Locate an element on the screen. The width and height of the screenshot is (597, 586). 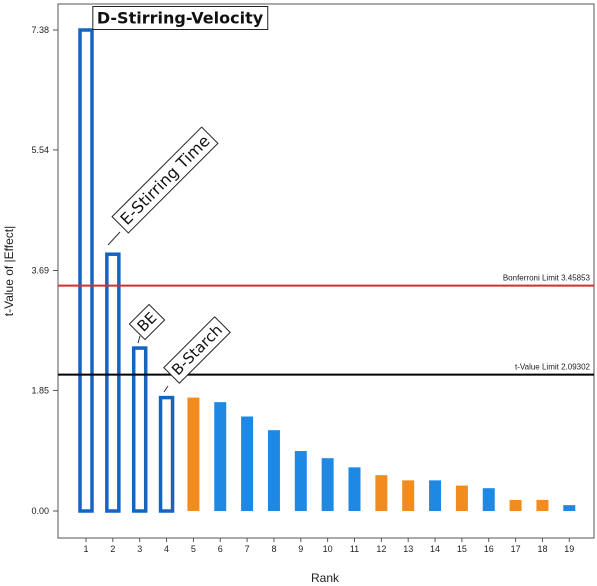
x-tick-label: 12 is located at coordinates (381, 549).